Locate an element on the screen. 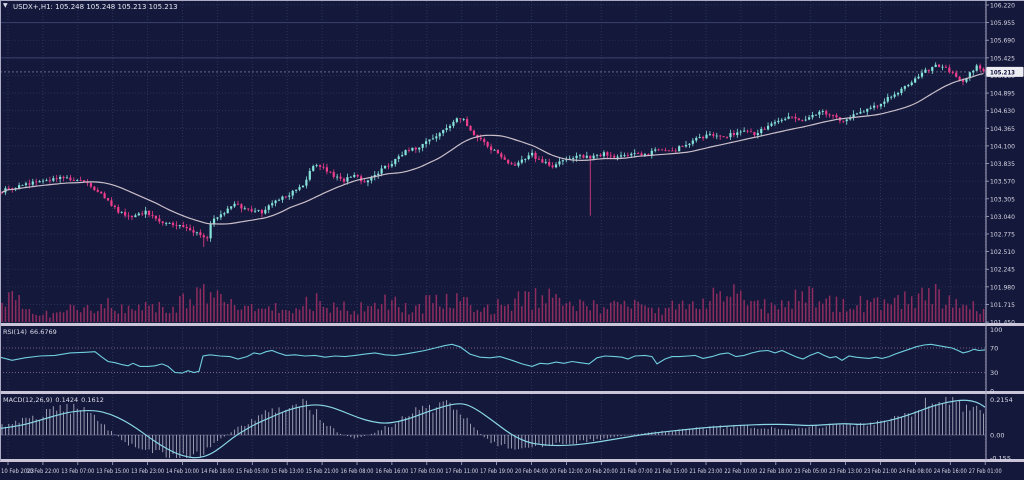 This screenshot has width=1024, height=480. rsi-indicator-value: 66.6769 is located at coordinates (43, 332).